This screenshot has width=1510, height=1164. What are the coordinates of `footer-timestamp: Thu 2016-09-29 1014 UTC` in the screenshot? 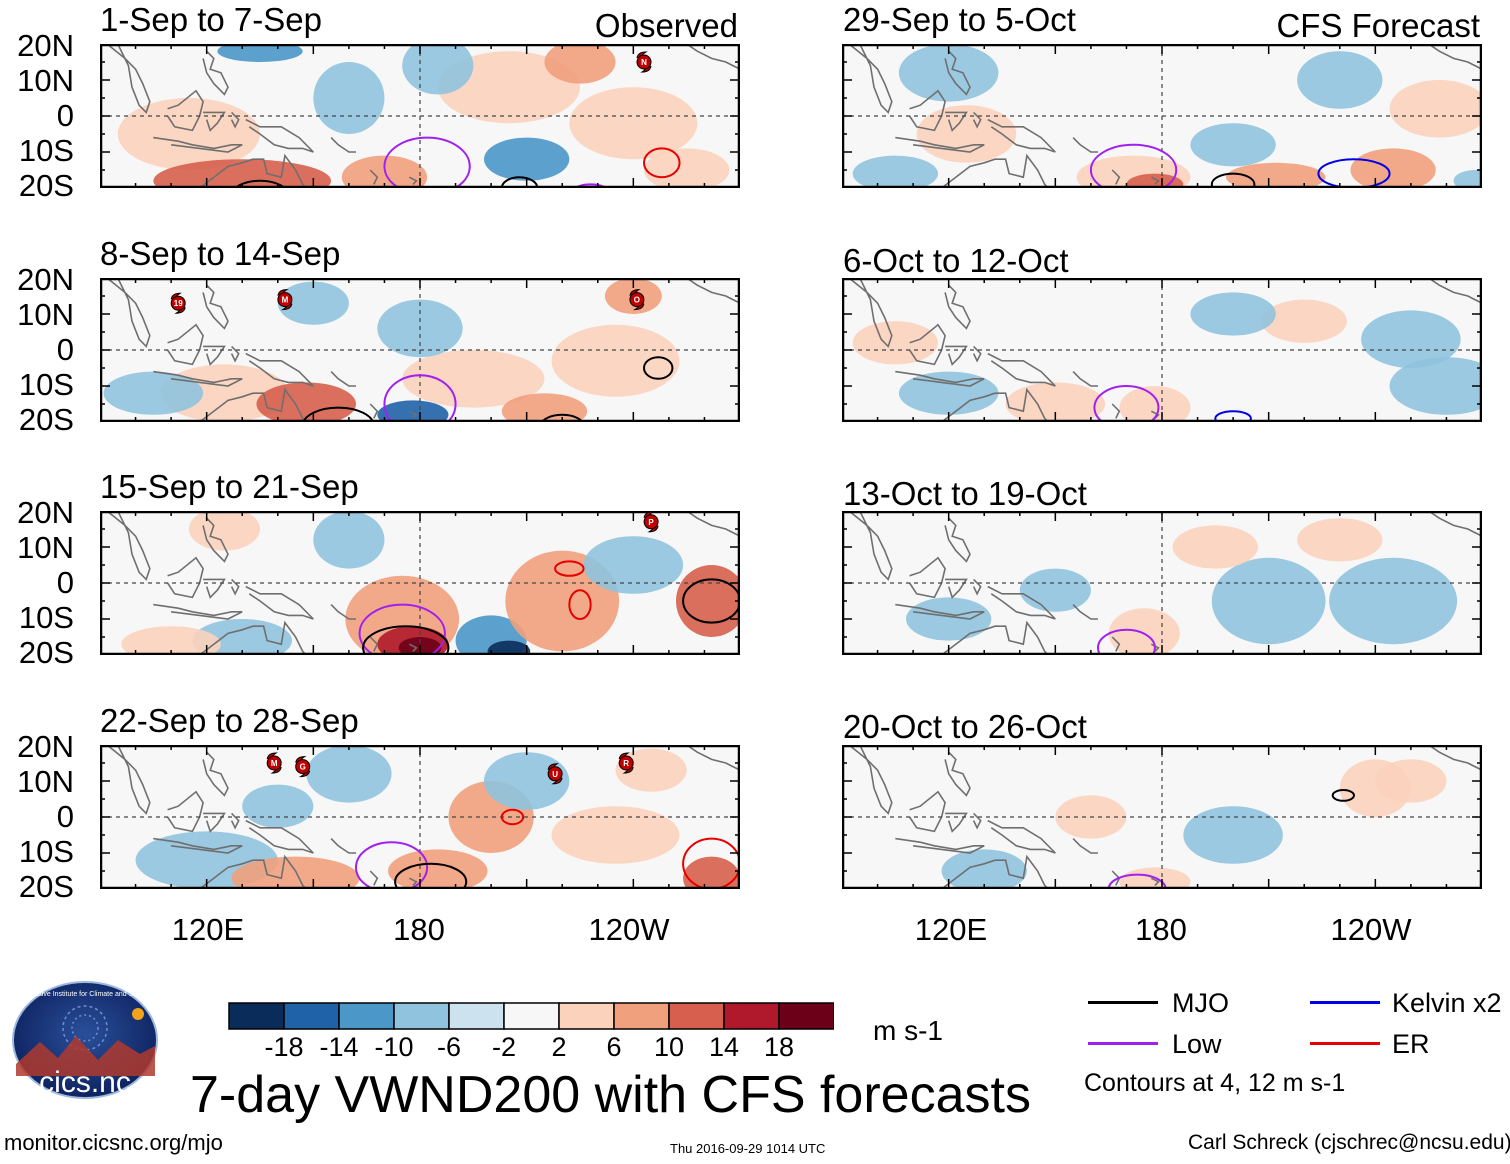 It's located at (748, 1148).